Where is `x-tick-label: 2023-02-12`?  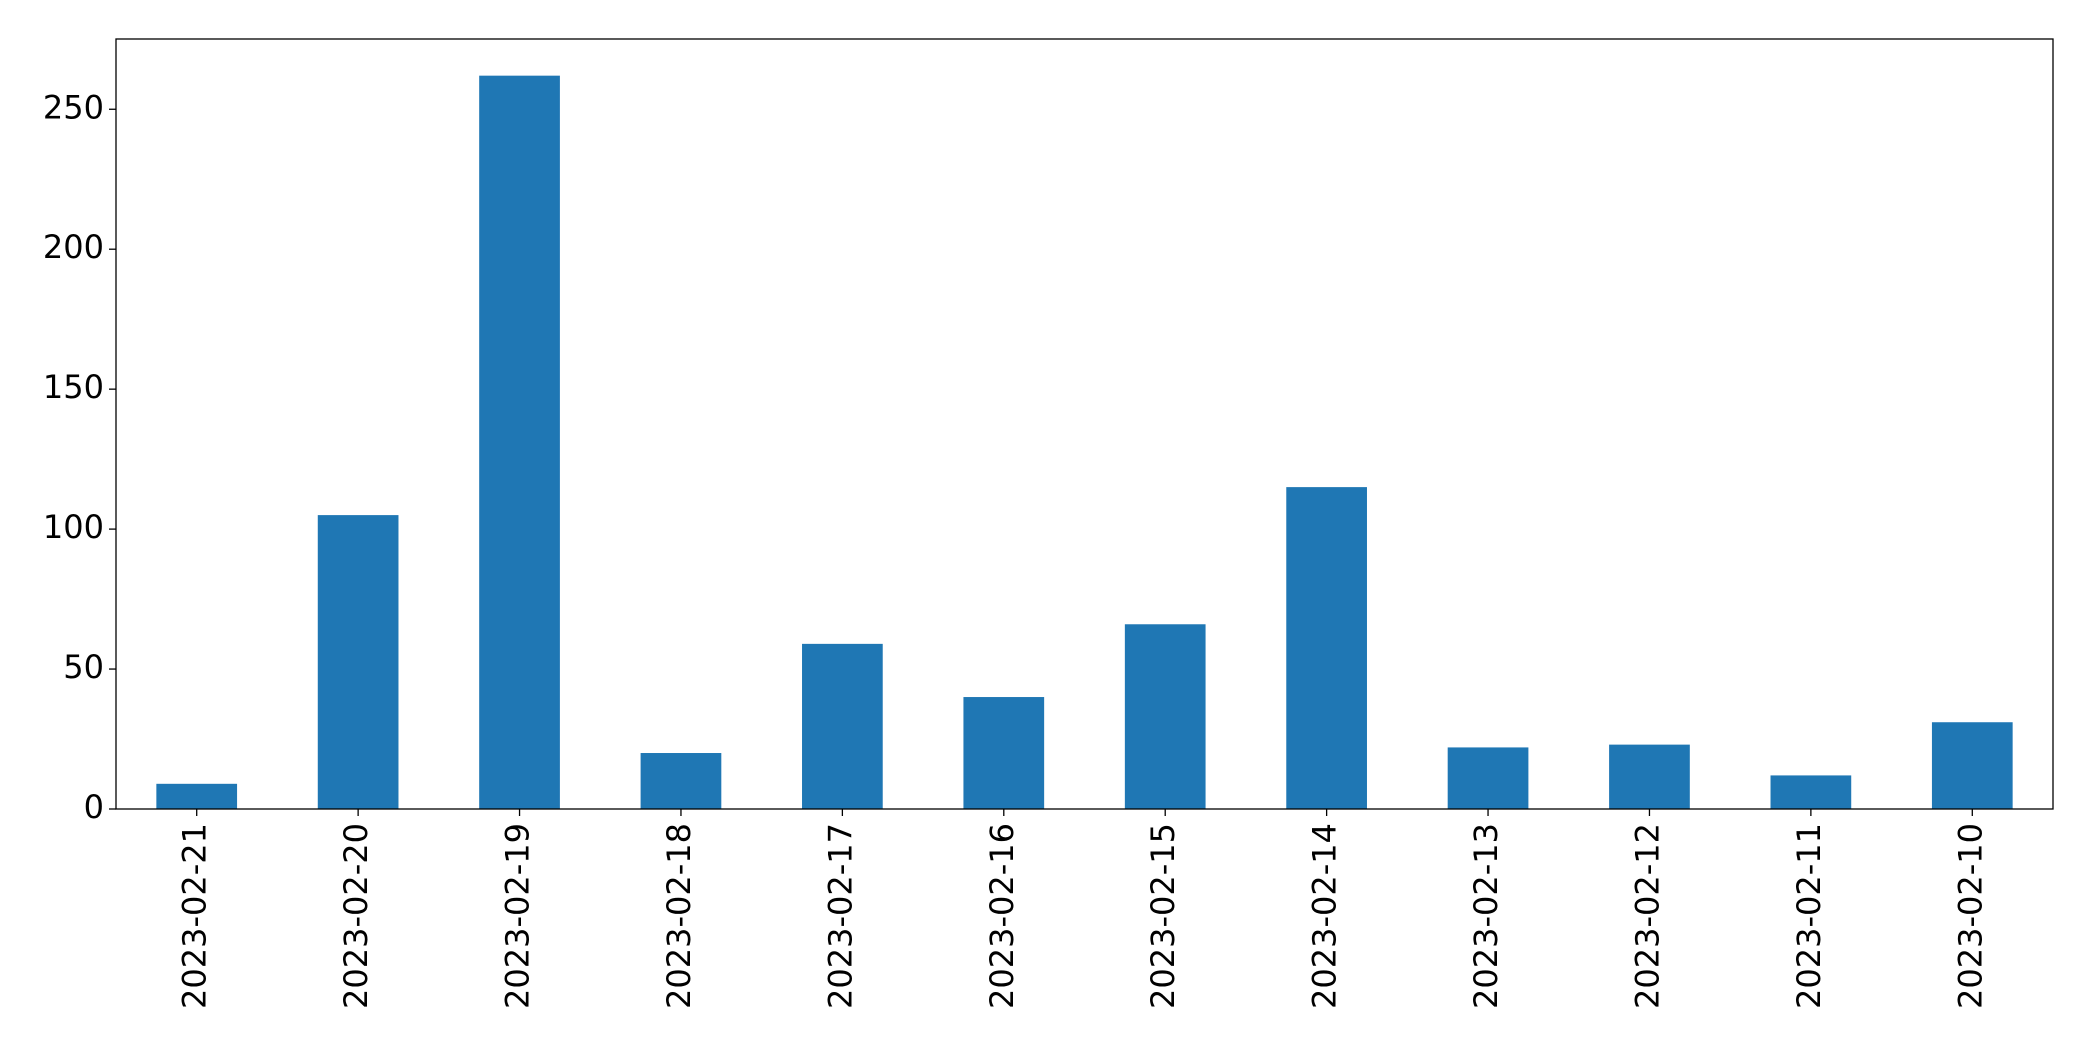 x-tick-label: 2023-02-12 is located at coordinates (1647, 916).